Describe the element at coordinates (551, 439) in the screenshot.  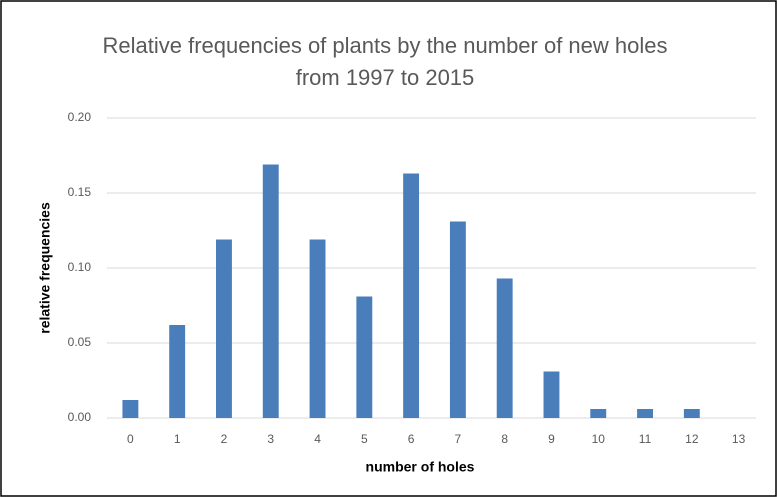
I see `x-tick-label: 9` at that location.